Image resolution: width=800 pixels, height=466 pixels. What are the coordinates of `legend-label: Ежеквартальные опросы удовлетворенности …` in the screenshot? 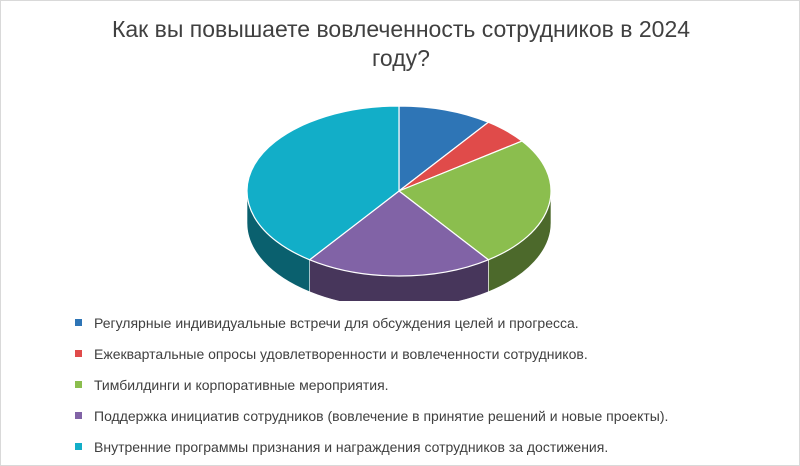 It's located at (341, 353).